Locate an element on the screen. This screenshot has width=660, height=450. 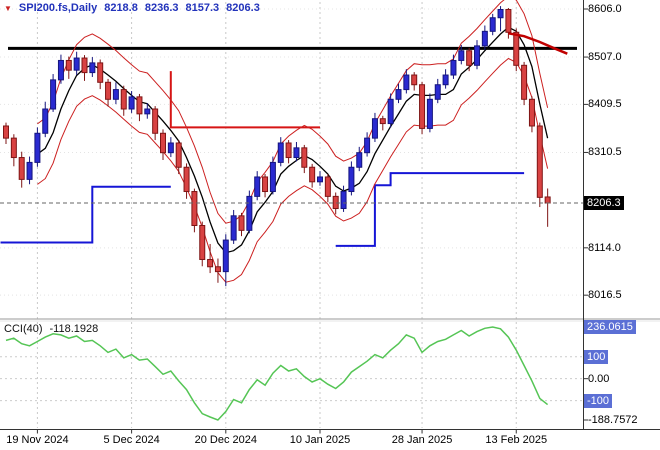
indicator-axis-label: 0.00 is located at coordinates (599, 378).